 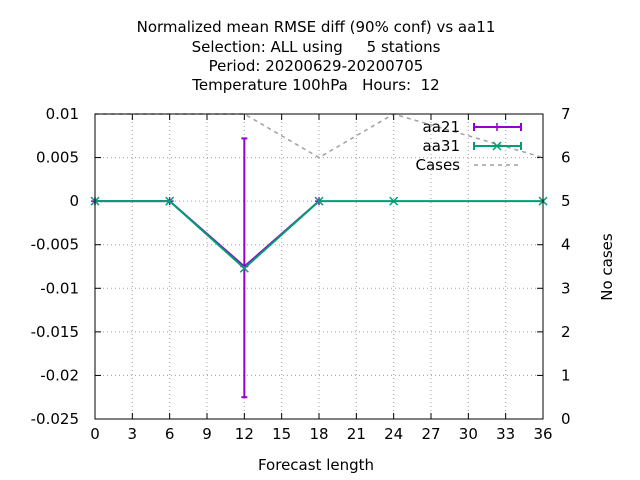 What do you see at coordinates (441, 146) in the screenshot?
I see `legend-label-aa31: aa31` at bounding box center [441, 146].